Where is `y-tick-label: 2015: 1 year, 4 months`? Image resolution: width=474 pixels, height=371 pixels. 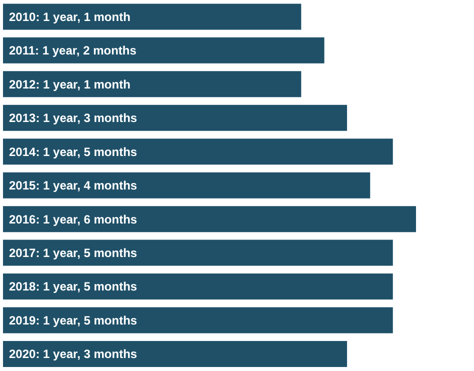
y-tick-label: 2015: 1 year, 4 months is located at coordinates (73, 185).